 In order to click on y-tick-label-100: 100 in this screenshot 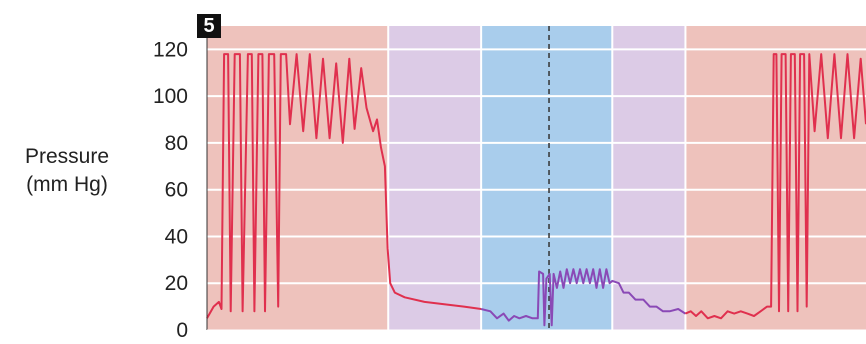, I will do `click(170, 96)`.